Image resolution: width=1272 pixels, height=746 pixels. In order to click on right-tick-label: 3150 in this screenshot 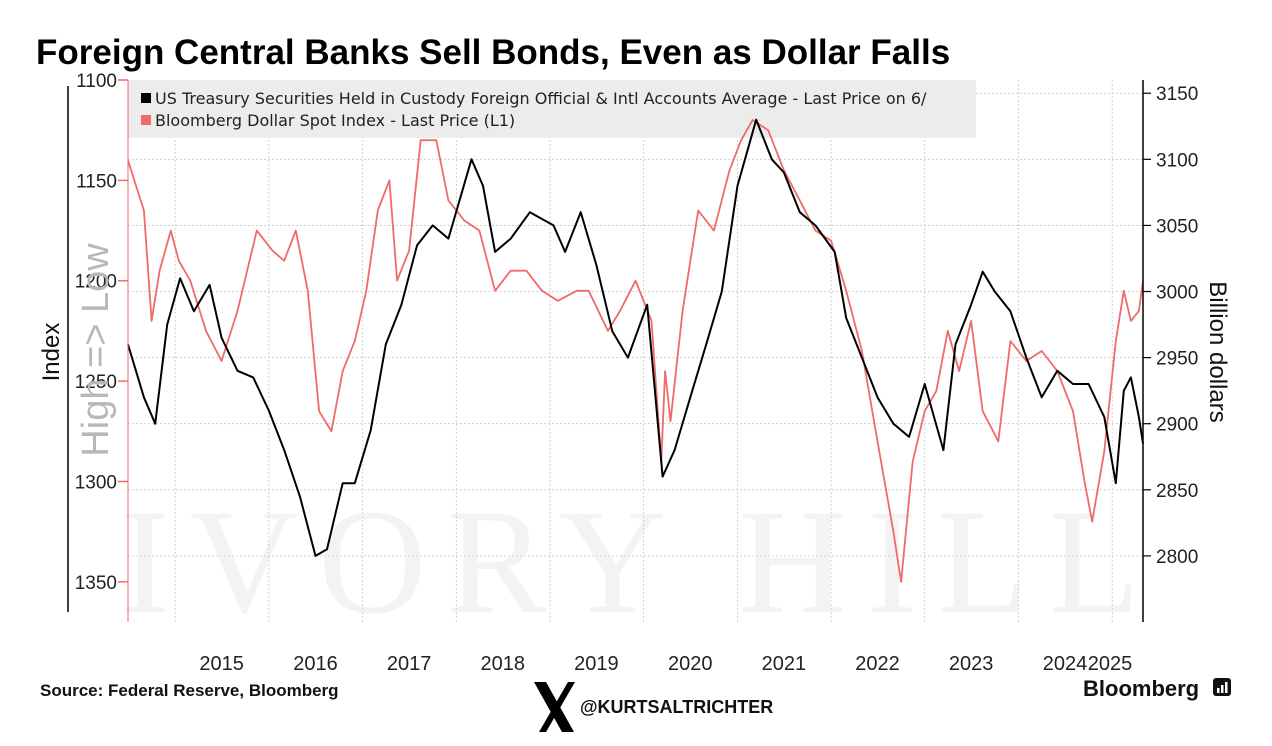, I will do `click(1177, 94)`.